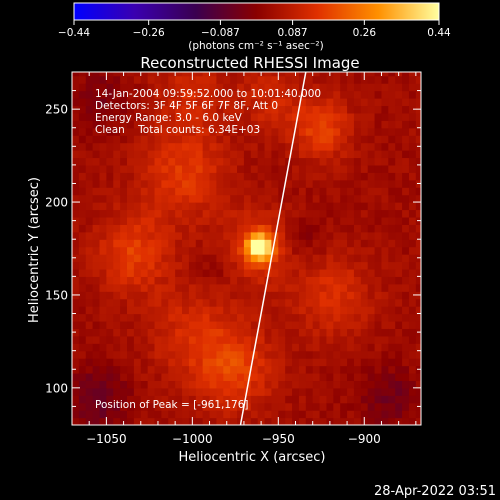 Image resolution: width=500 pixels, height=500 pixels. Describe the element at coordinates (254, 29) in the screenshot. I see `colorbar-ticks: −0.44 −0.26 −0.087 0.087 0.26 0.44` at that location.